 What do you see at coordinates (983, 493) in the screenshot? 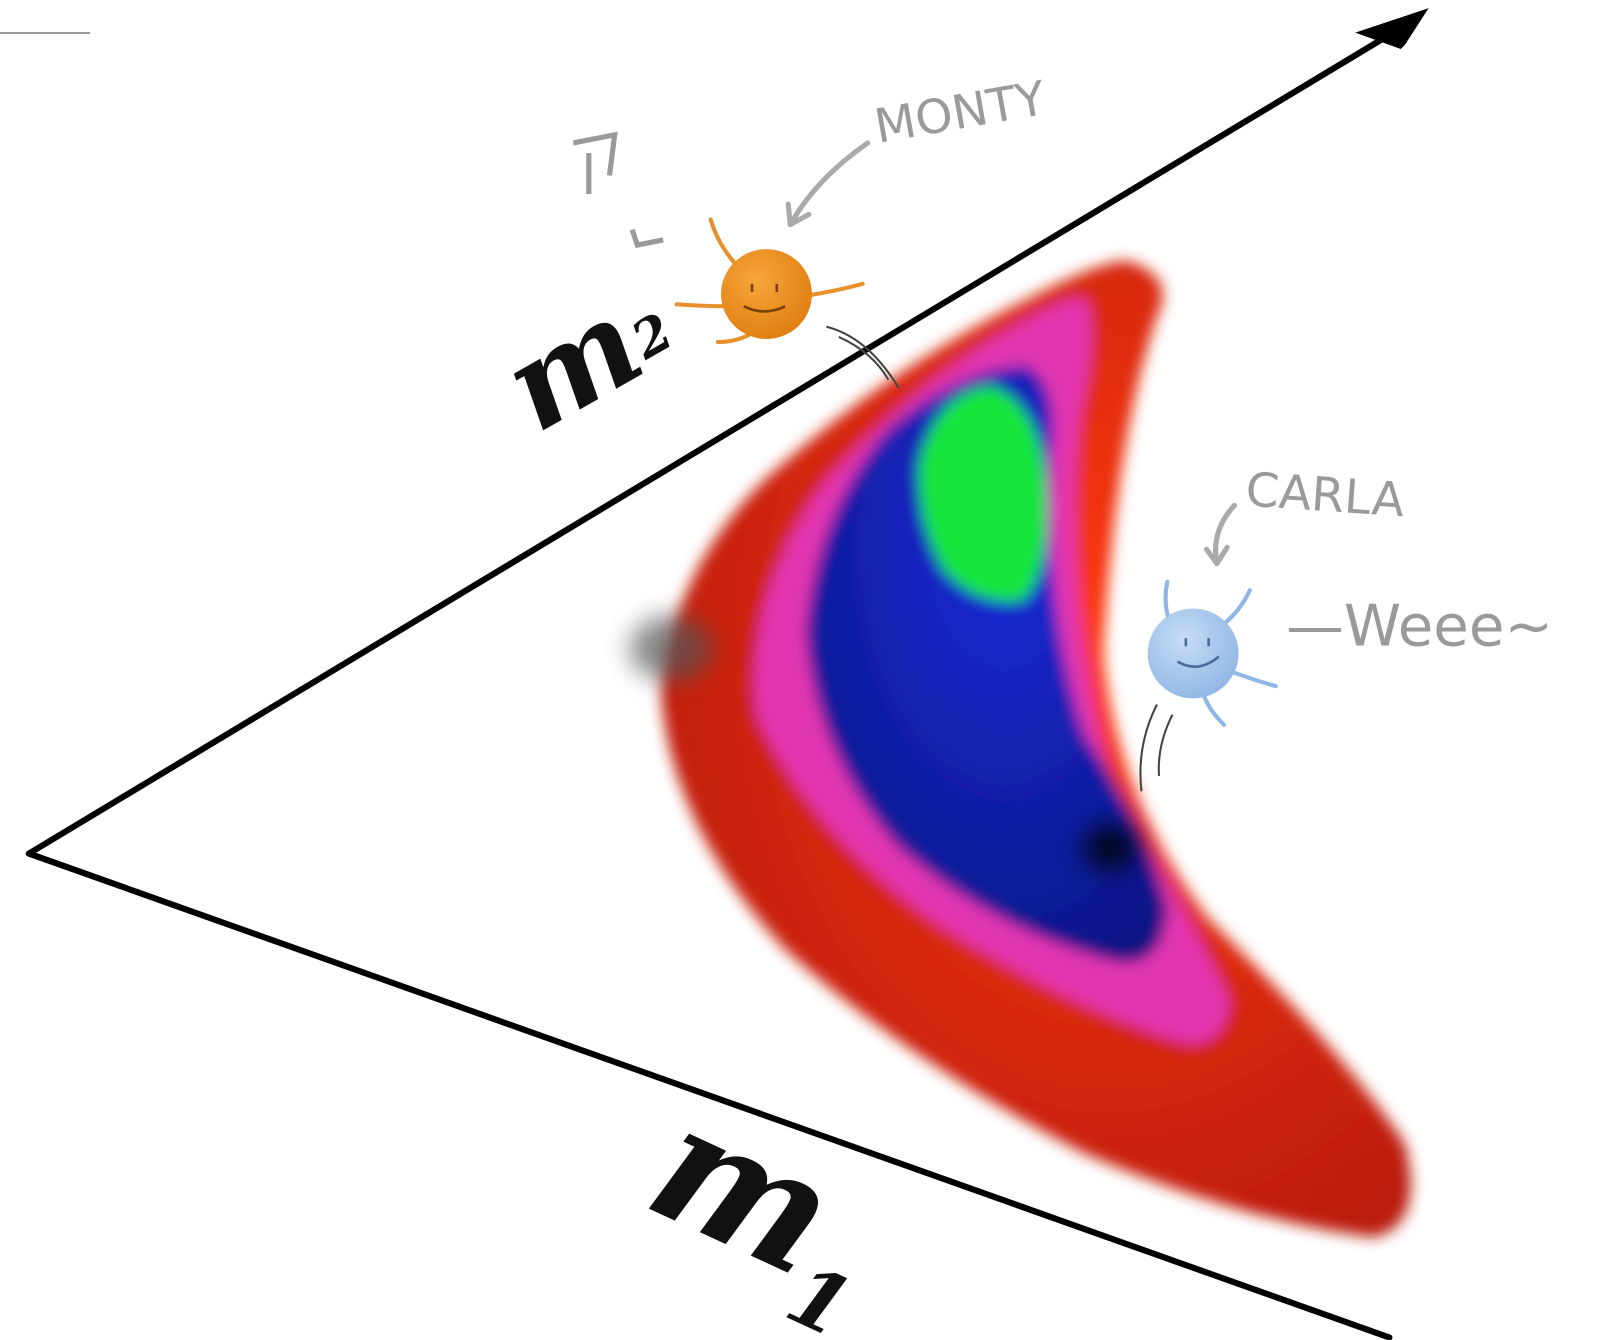
I see `core-region` at bounding box center [983, 493].